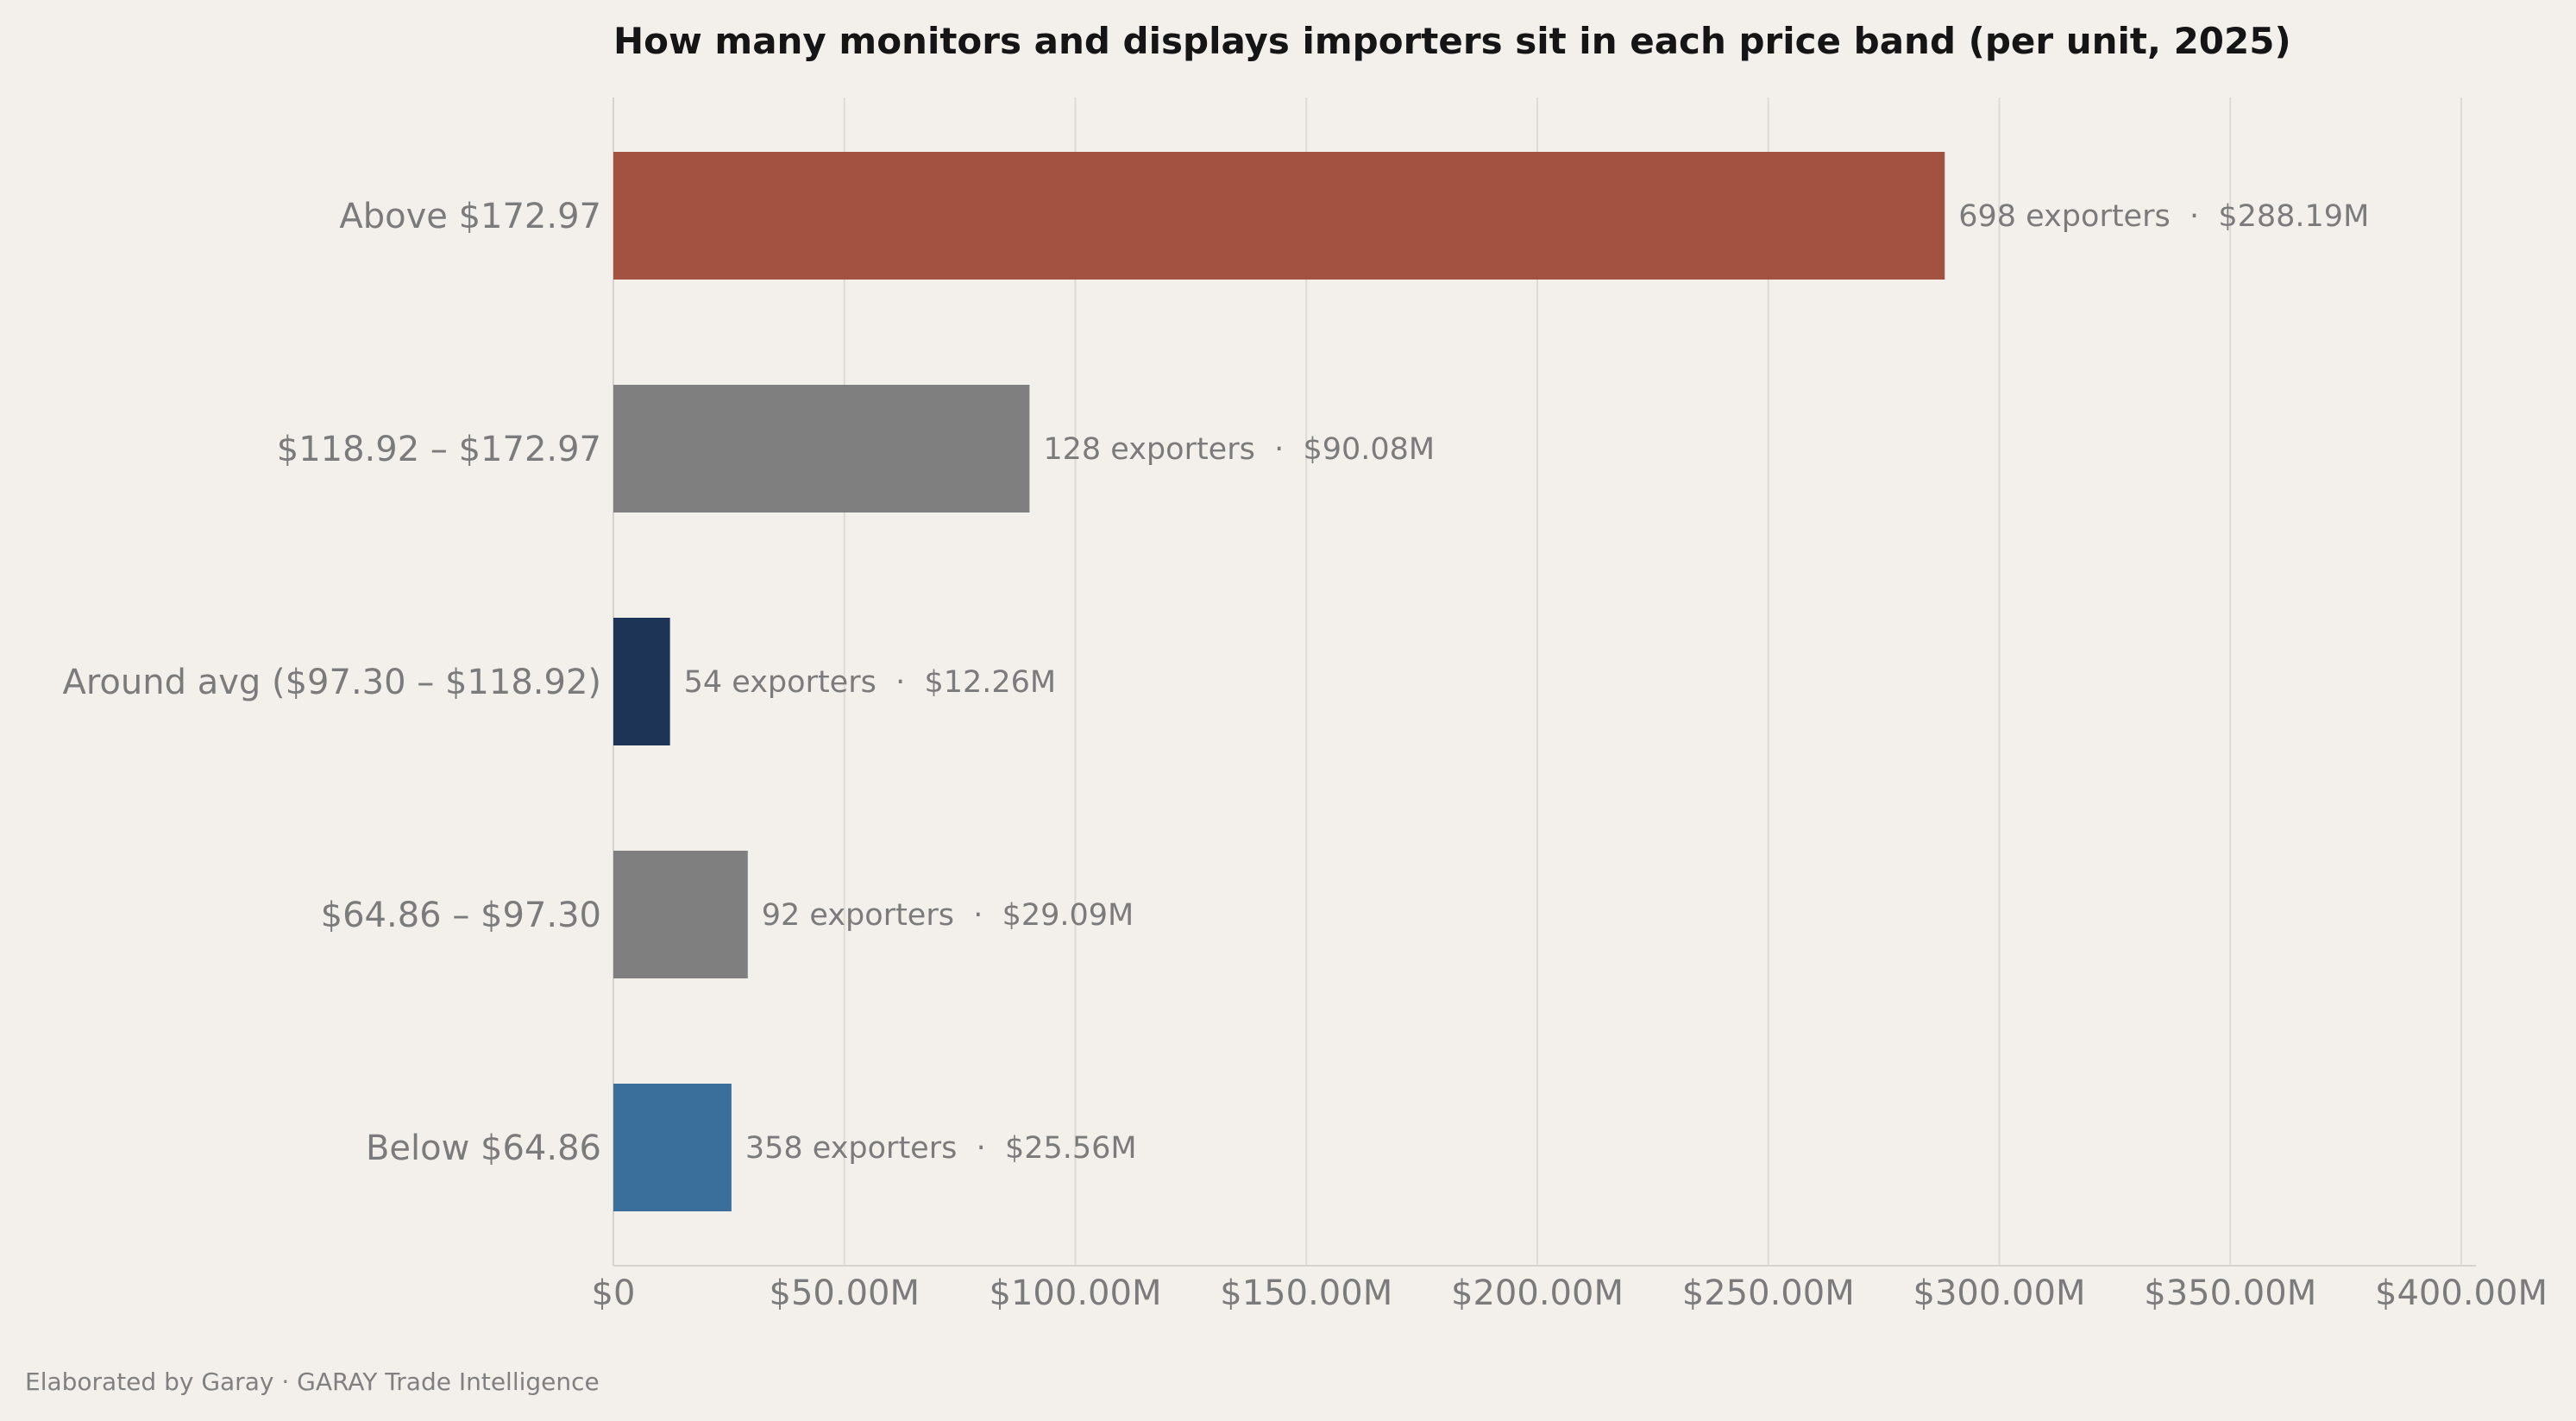 The image size is (2576, 1421). I want to click on x-tick-label: $400.00M, so click(2461, 1293).